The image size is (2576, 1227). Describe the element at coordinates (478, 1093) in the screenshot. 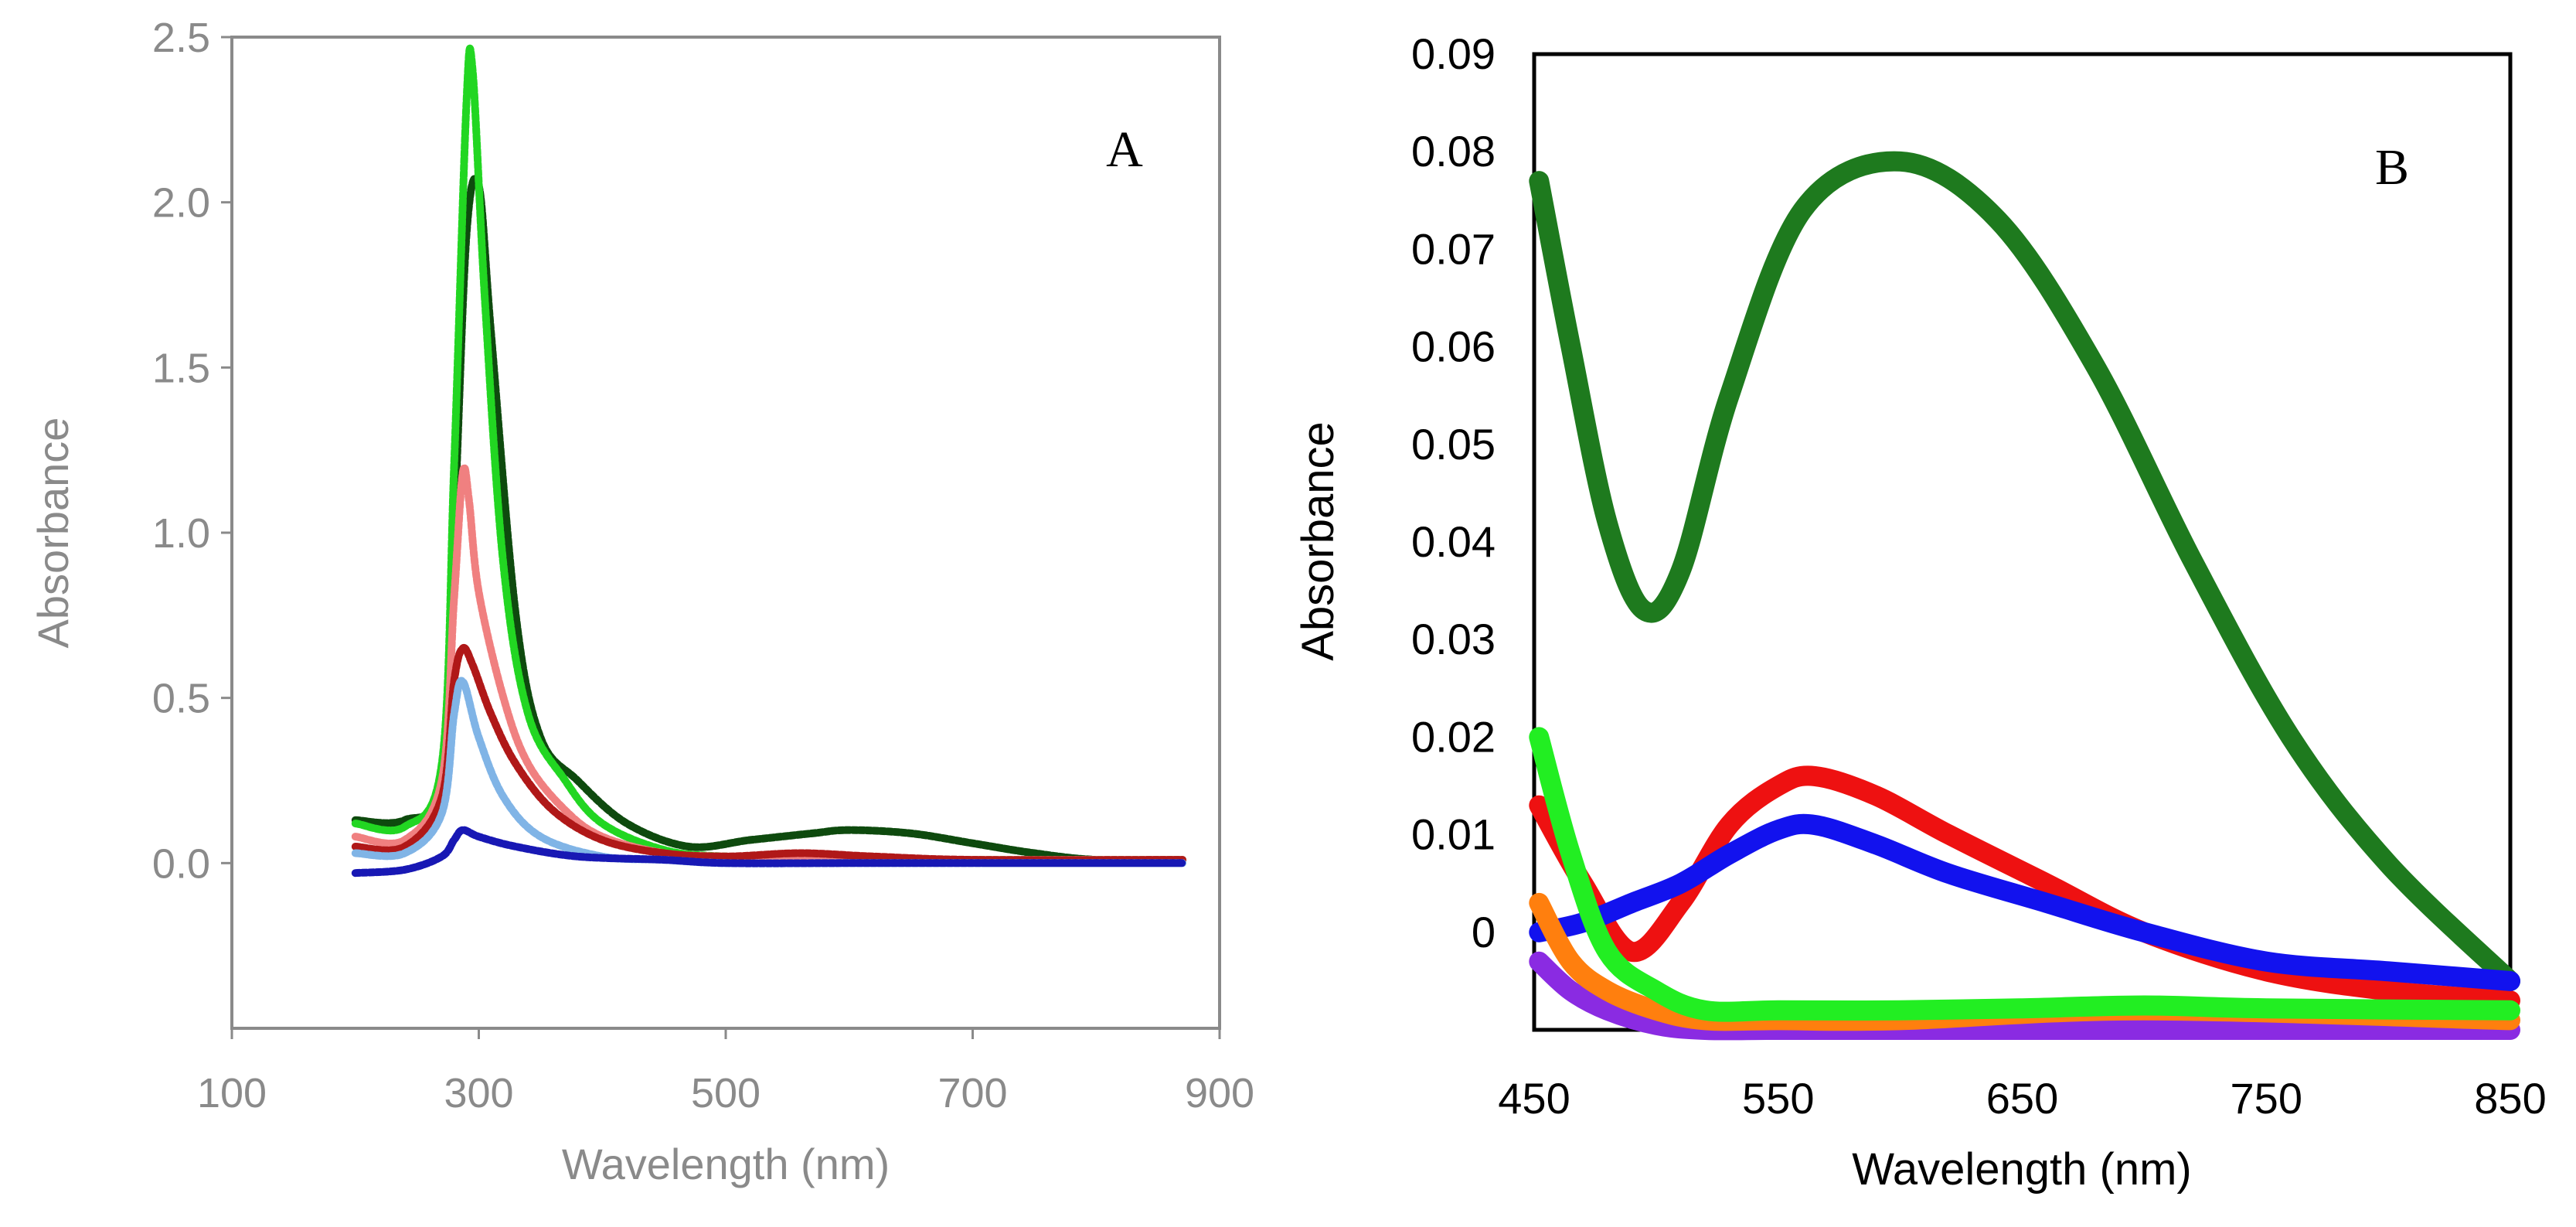

I see `panel-a-x-tick-label: 300` at that location.